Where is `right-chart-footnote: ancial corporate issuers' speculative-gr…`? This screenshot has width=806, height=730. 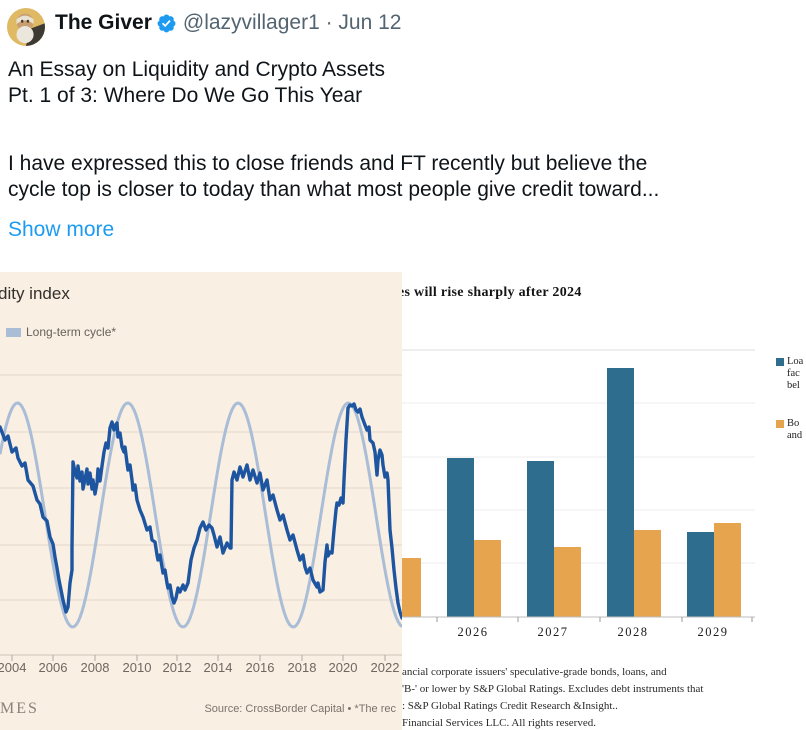 right-chart-footnote: ancial corporate issuers' speculative-gr… is located at coordinates (553, 697).